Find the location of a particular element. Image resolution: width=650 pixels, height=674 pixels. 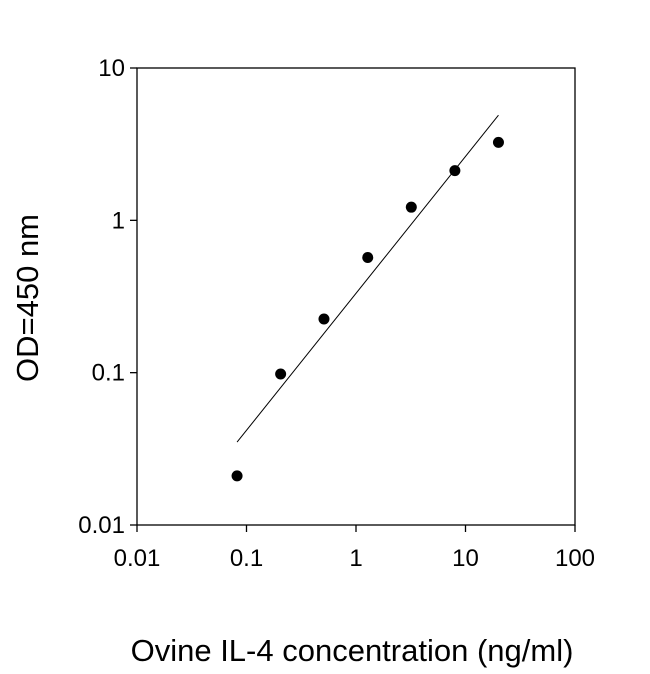

y-tick-label: 0.1 is located at coordinates (108, 373).